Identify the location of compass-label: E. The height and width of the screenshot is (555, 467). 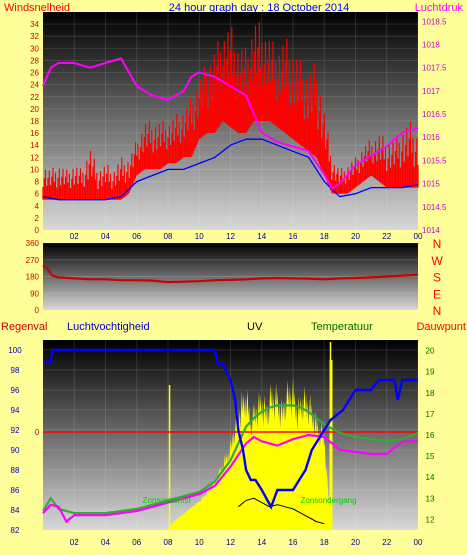
(437, 294).